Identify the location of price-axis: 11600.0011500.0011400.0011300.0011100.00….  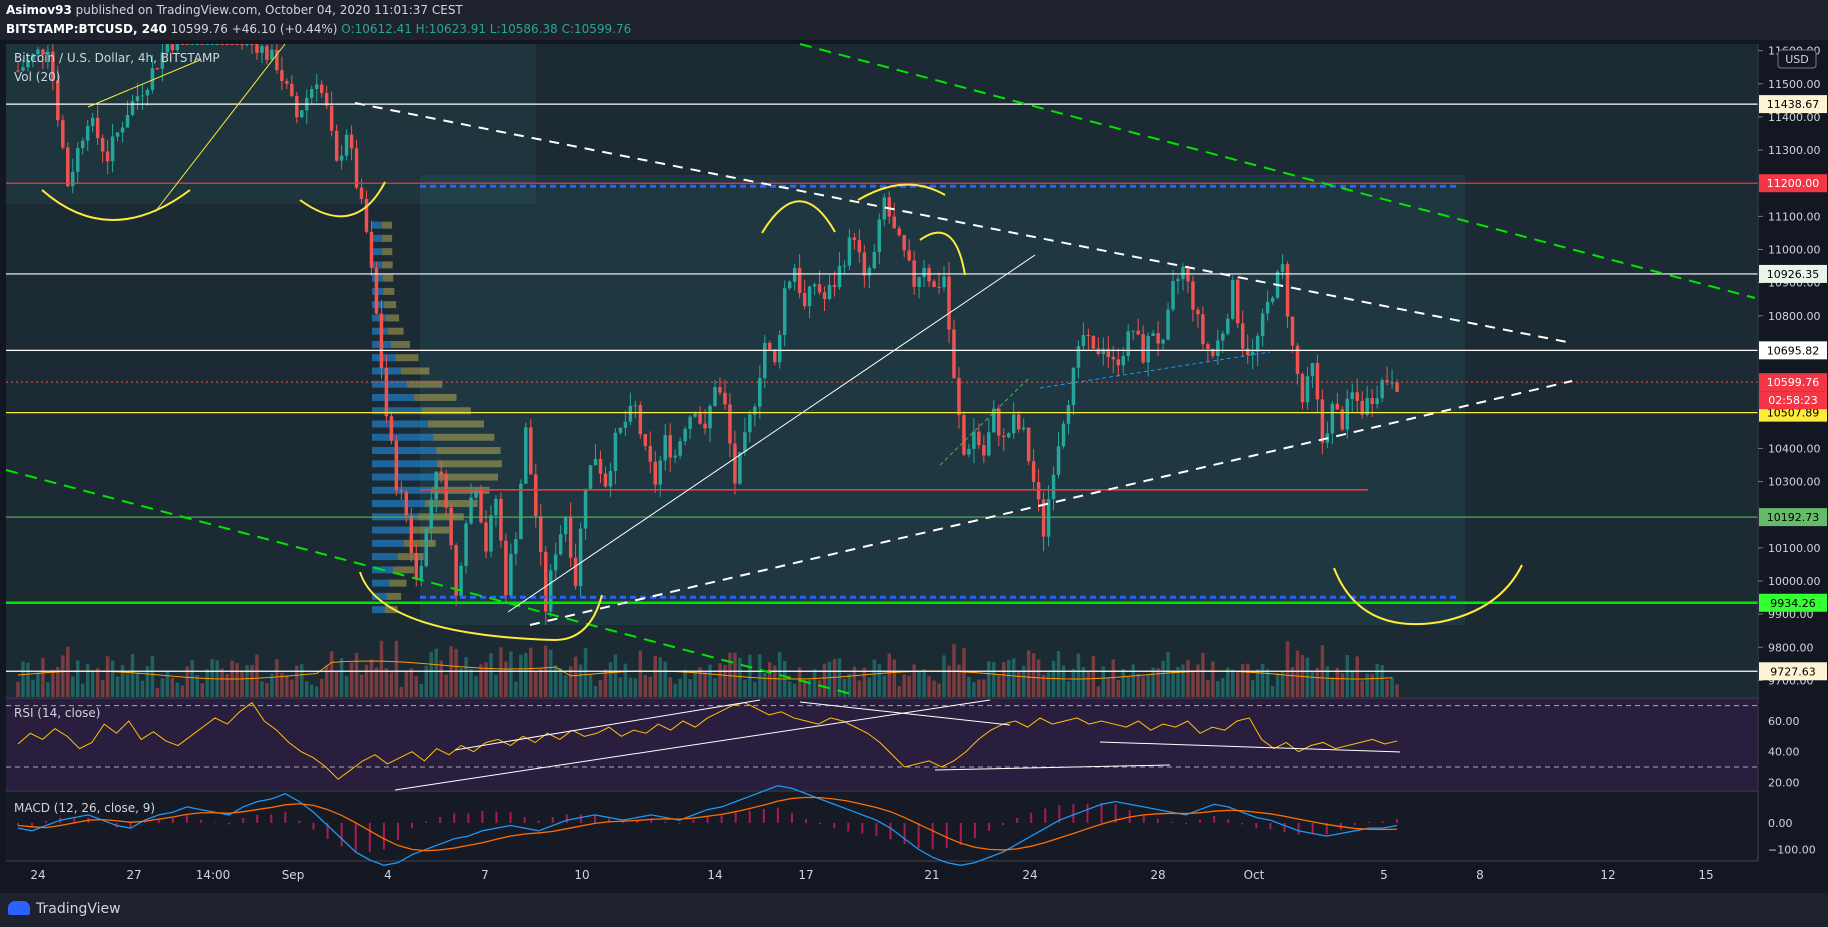
(1792, 468).